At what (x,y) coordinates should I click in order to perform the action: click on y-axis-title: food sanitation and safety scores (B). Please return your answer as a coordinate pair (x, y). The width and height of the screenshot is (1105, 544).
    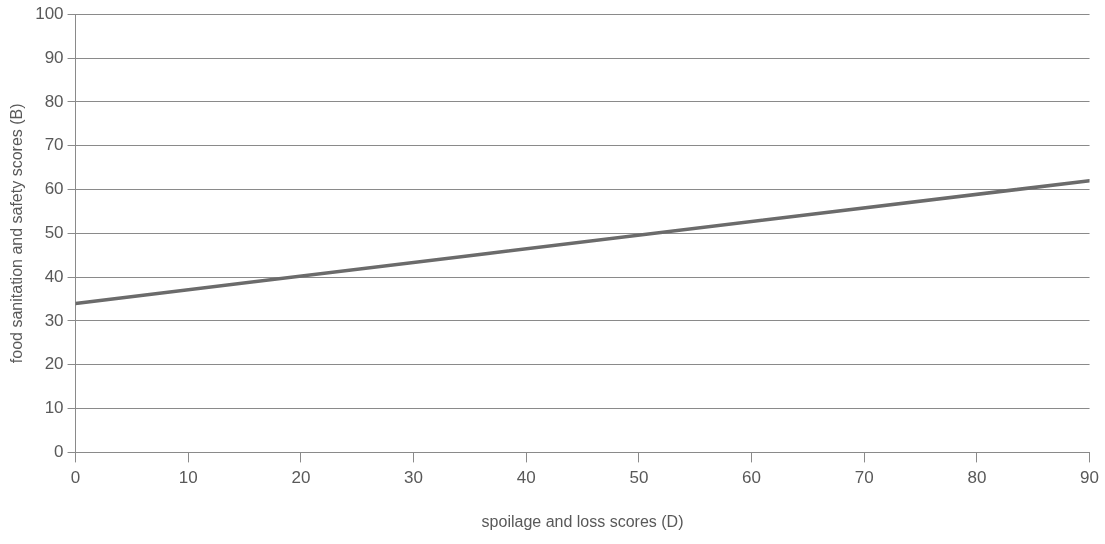
    Looking at the image, I should click on (17, 233).